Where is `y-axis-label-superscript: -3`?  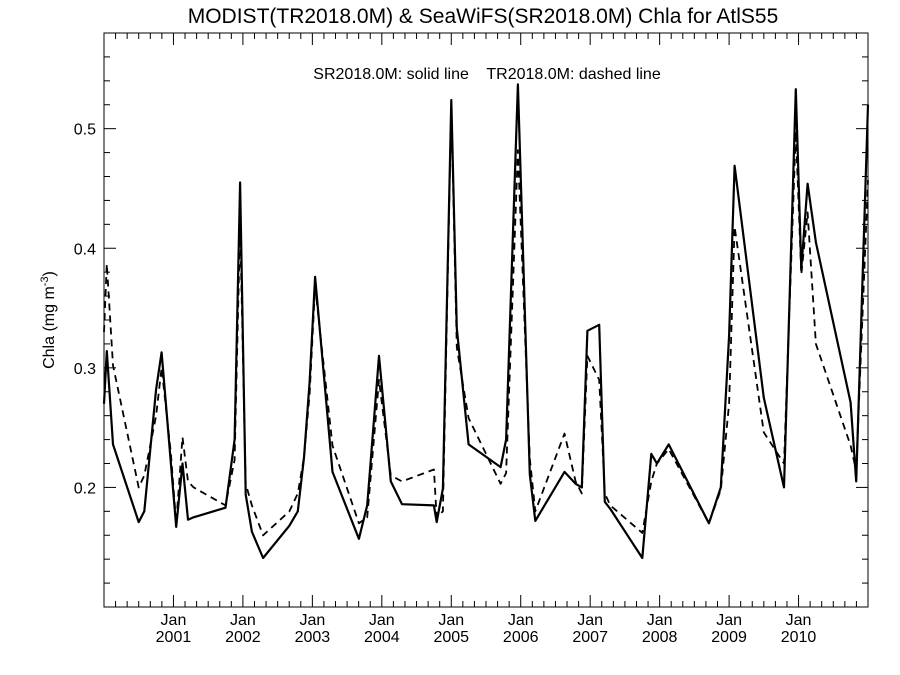 y-axis-label-superscript: -3 is located at coordinates (45, 281).